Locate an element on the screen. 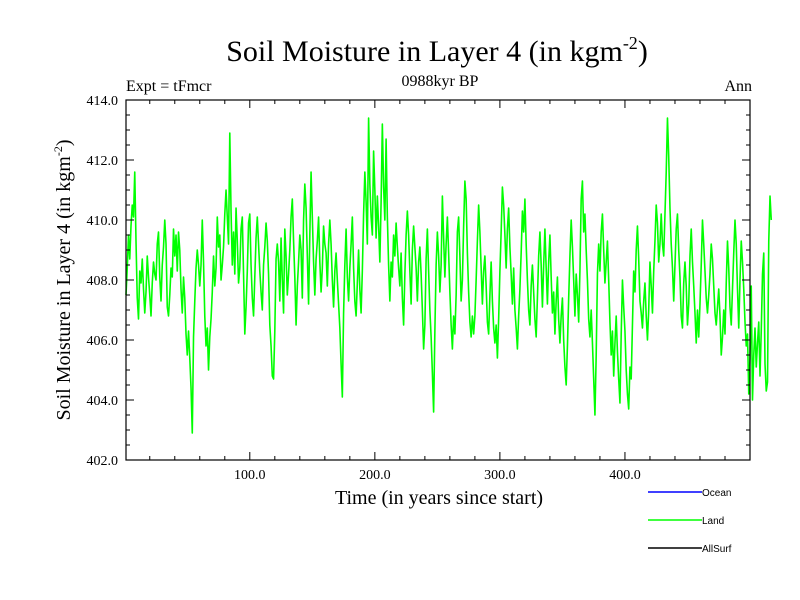  chart-title: Soil Moisture in Layer 4 (in kgm-2) is located at coordinates (437, 50).